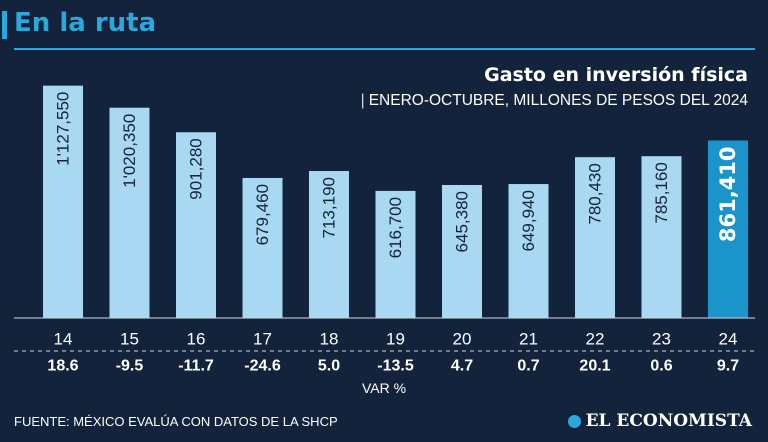 Image resolution: width=768 pixels, height=442 pixels. I want to click on x-tick-label: 16, so click(196, 339).